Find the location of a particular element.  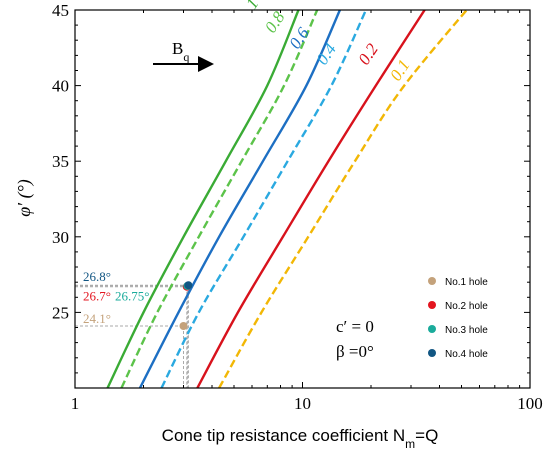

y-tick-label: 45 is located at coordinates (60, 10).